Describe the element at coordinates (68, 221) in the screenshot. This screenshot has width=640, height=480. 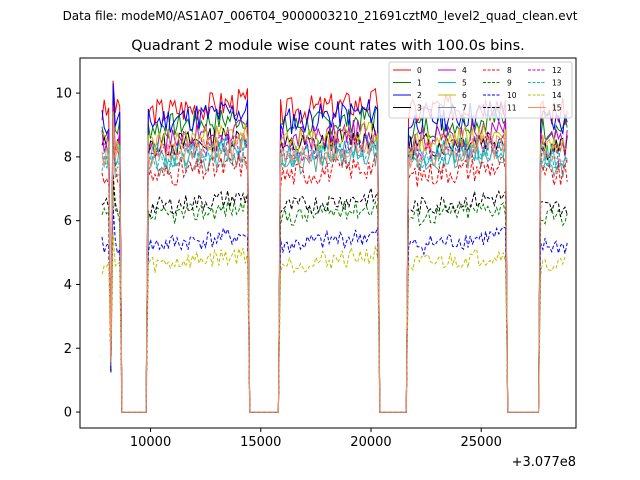
I see `y-tick-label: 6` at that location.